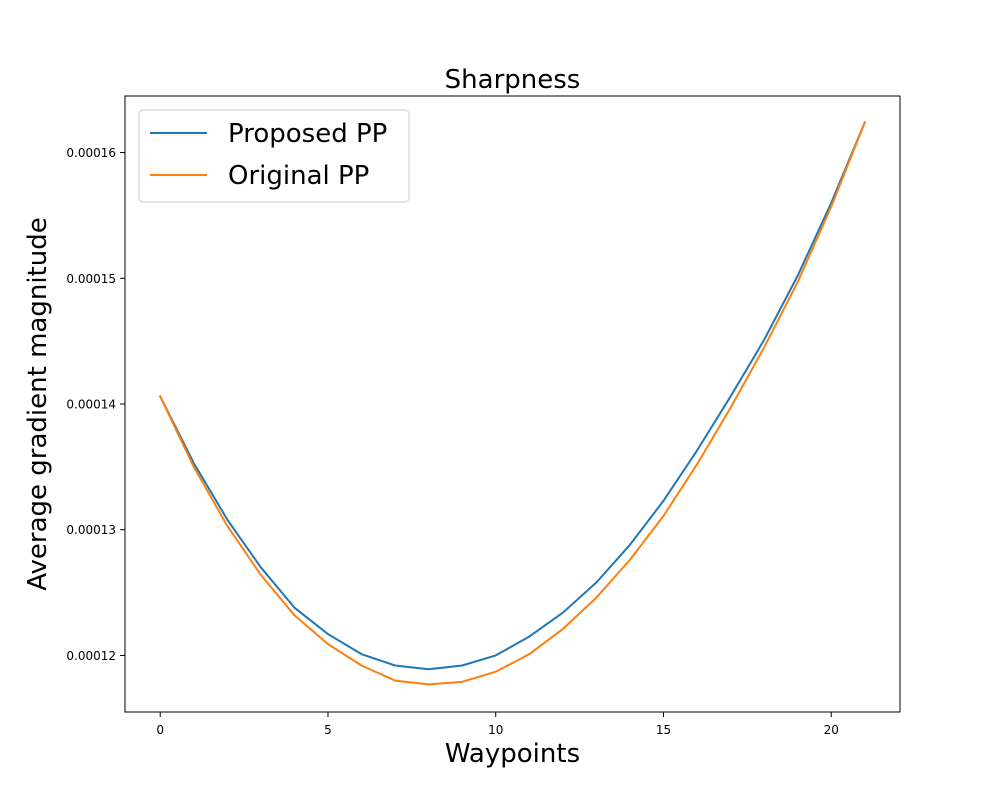  Describe the element at coordinates (91, 656) in the screenshot. I see `y-tick-label: 0.00012` at that location.